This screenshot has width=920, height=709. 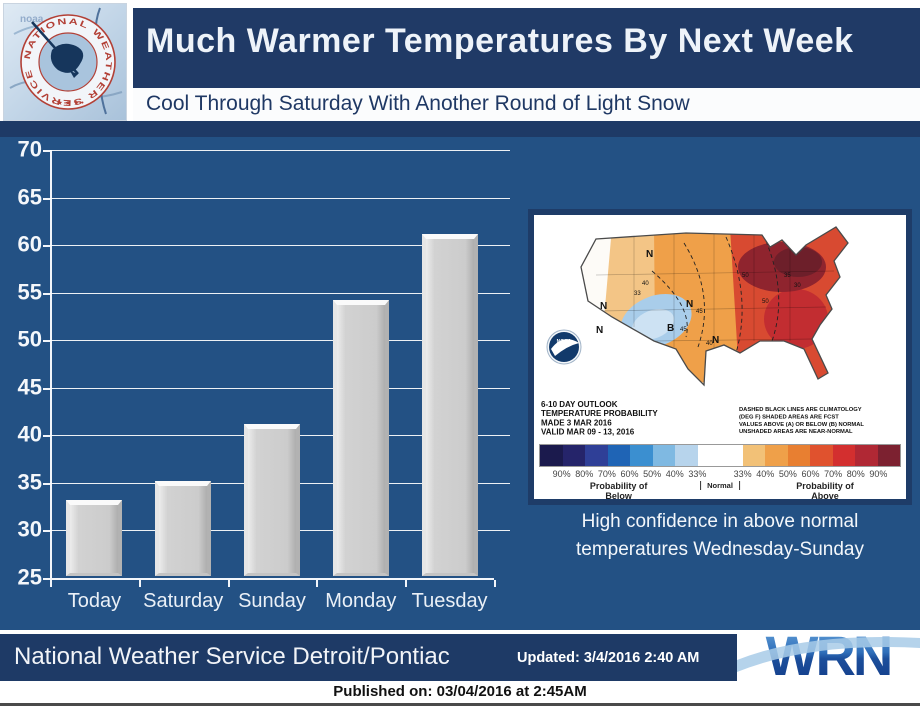 I want to click on svg-text: NOAA, so click(x=564, y=342).